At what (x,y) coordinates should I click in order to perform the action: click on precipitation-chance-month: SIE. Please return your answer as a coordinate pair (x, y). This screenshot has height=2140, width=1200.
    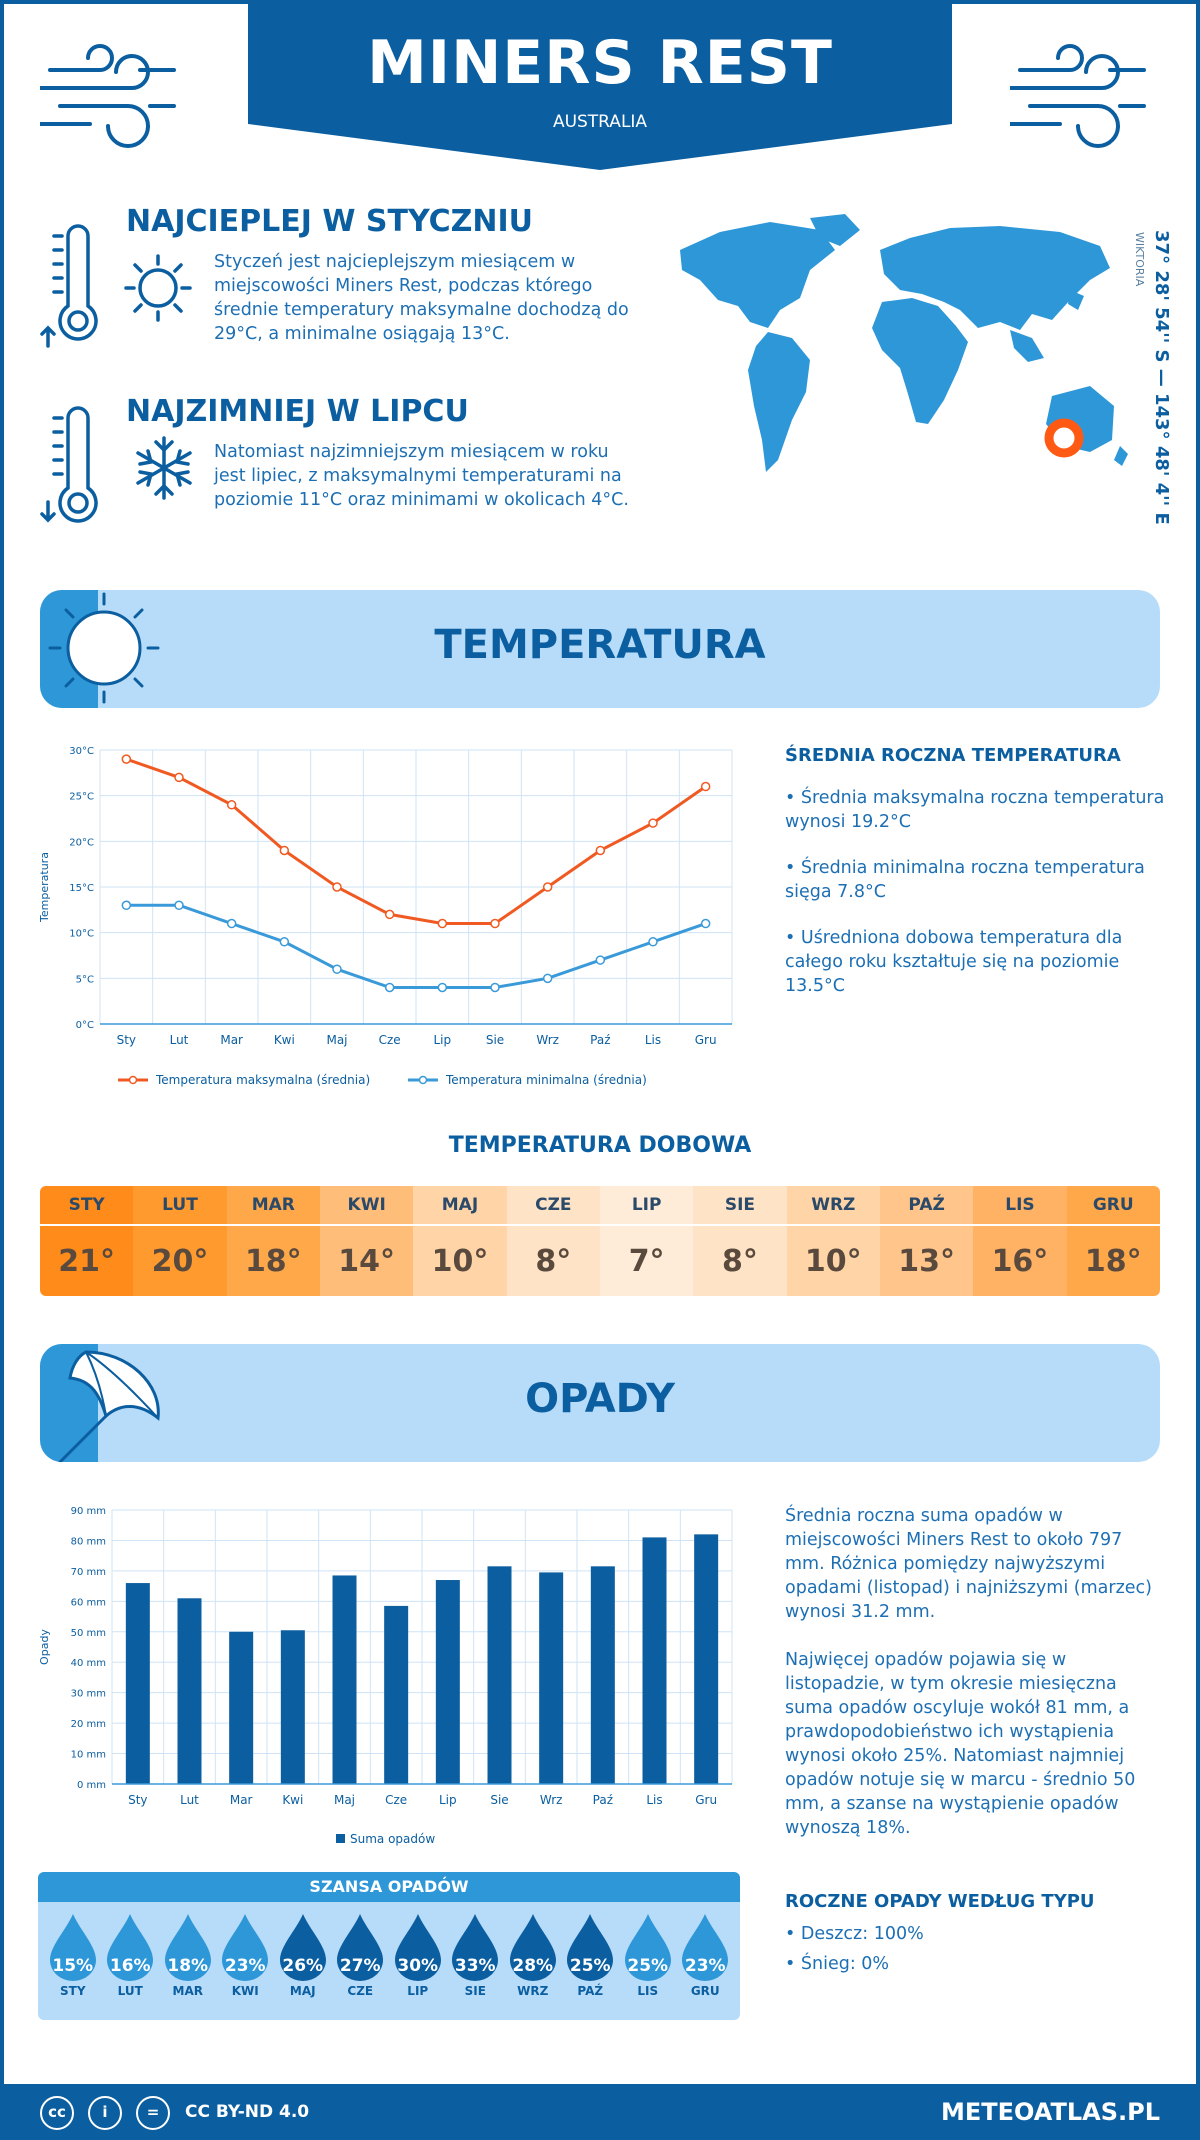
    Looking at the image, I should click on (475, 1991).